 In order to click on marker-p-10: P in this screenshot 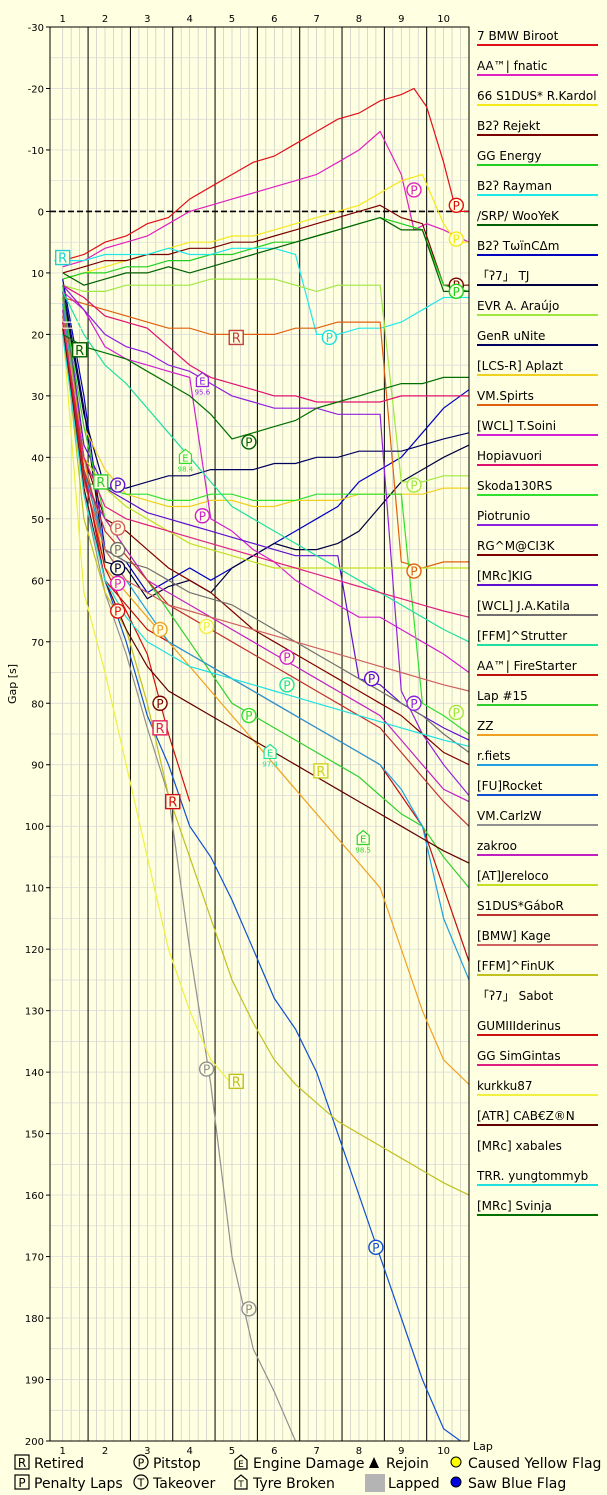, I will do `click(118, 528)`.